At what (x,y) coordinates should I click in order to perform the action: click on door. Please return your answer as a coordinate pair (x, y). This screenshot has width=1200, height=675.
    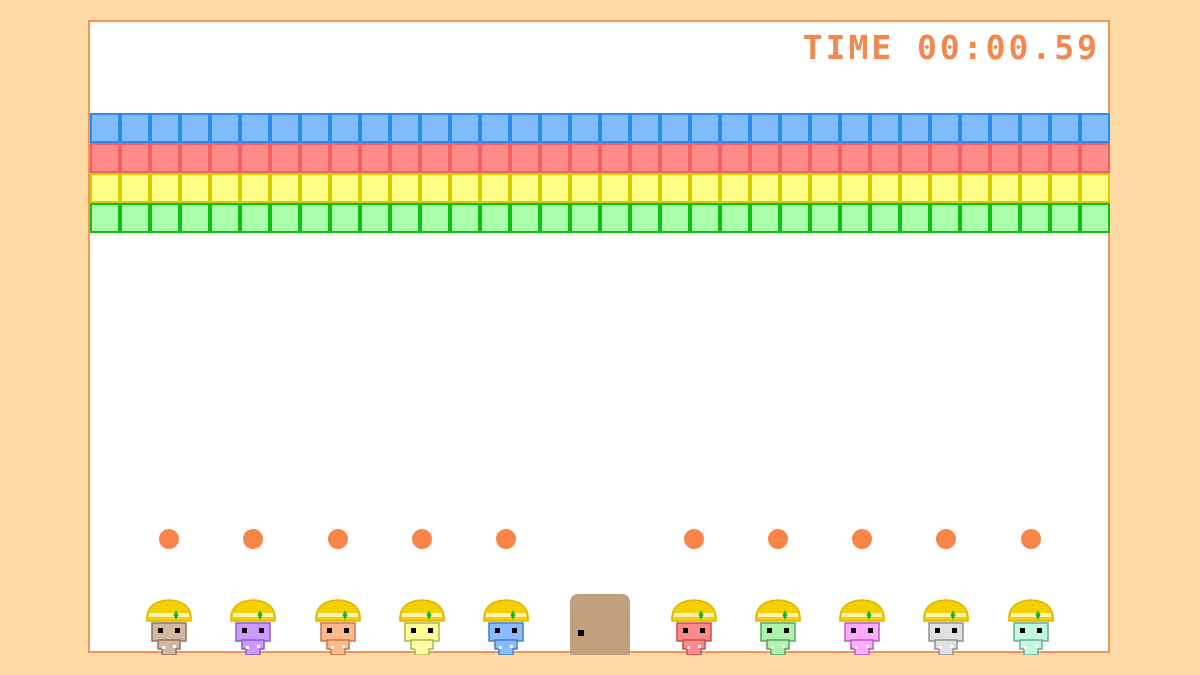
    Looking at the image, I should click on (600, 624).